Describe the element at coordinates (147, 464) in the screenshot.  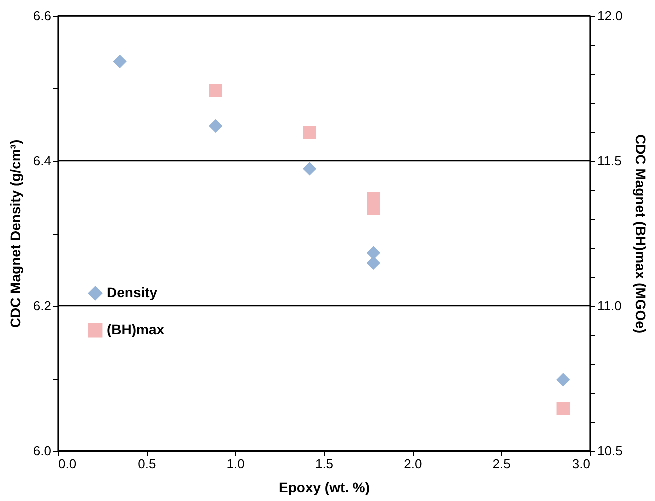
I see `x-tick-label: 0.5` at that location.